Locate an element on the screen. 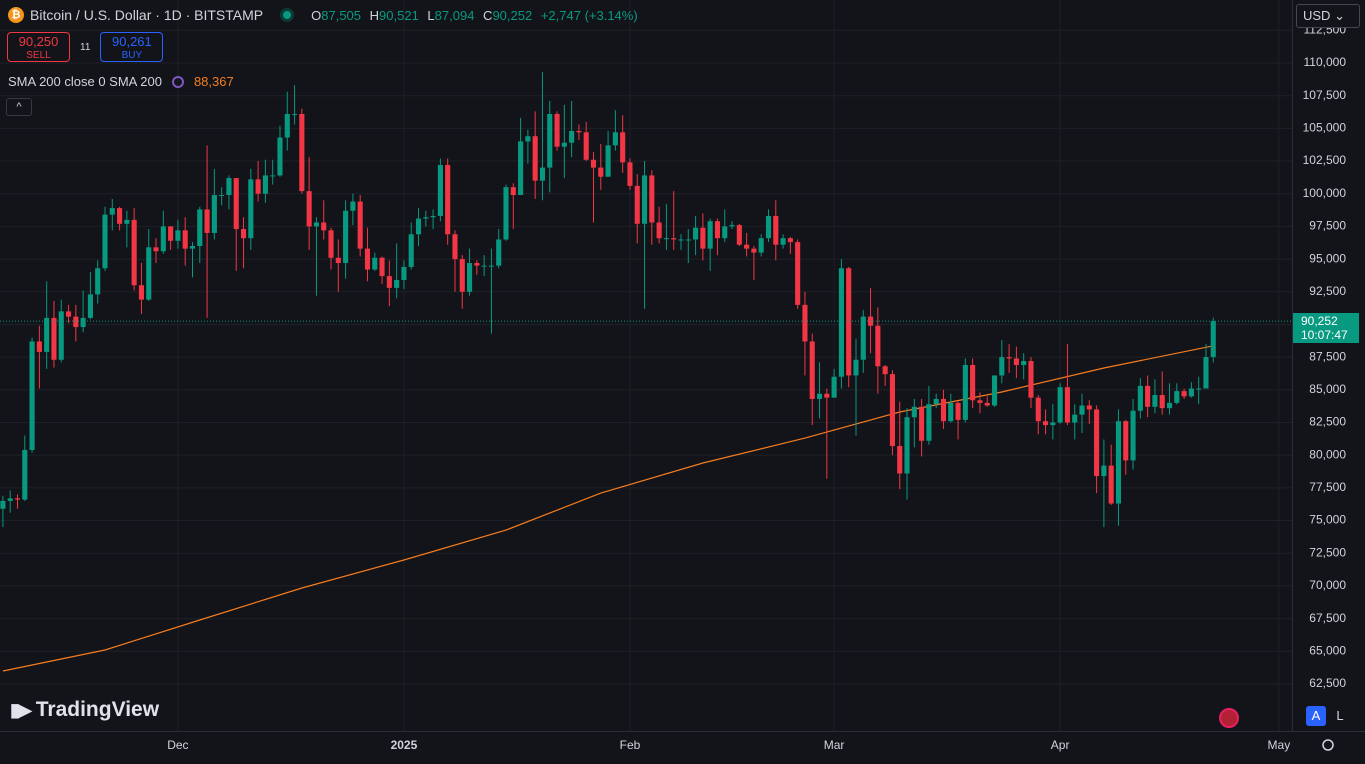  change: +2,747 (+3.14%) is located at coordinates (589, 15).